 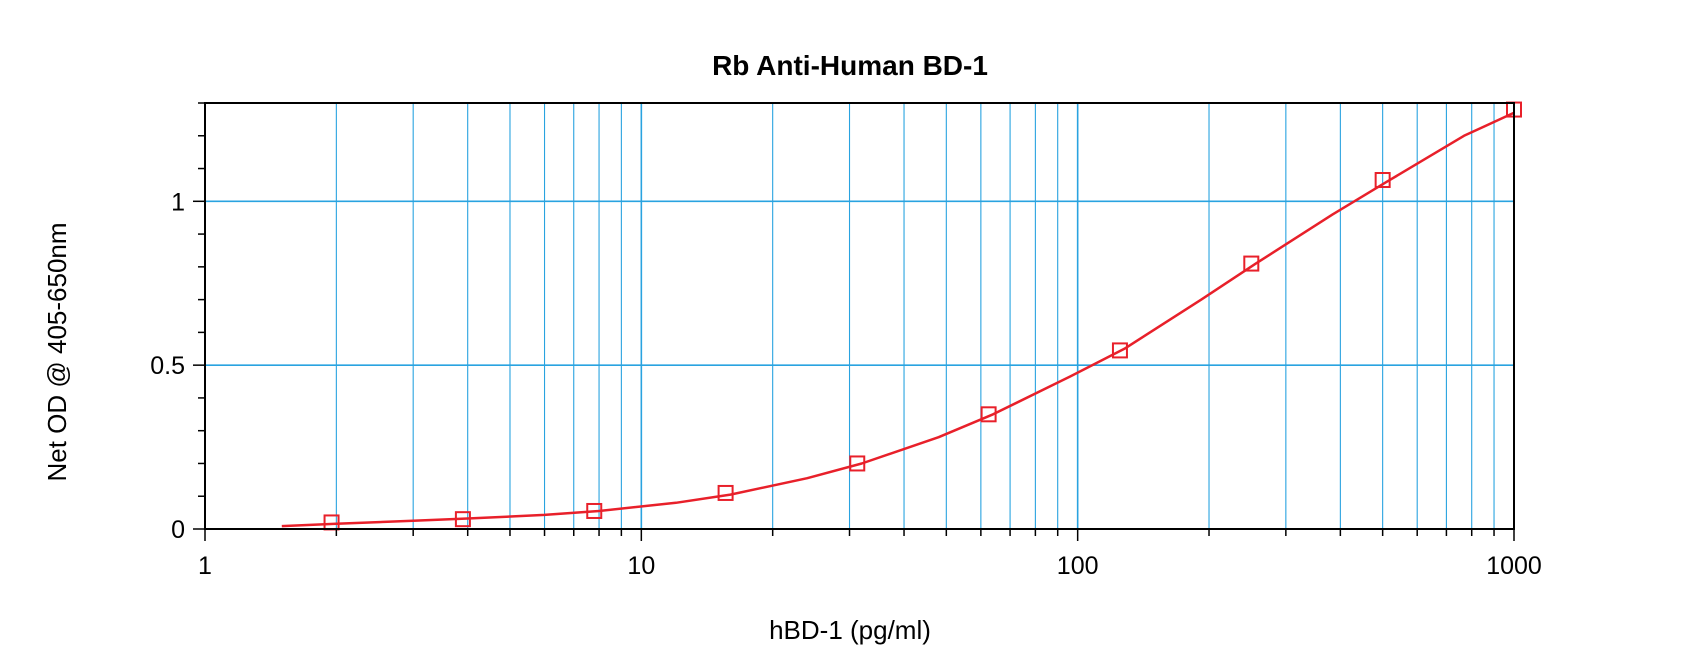 I want to click on y-tick-label: 0.5, so click(x=167, y=366).